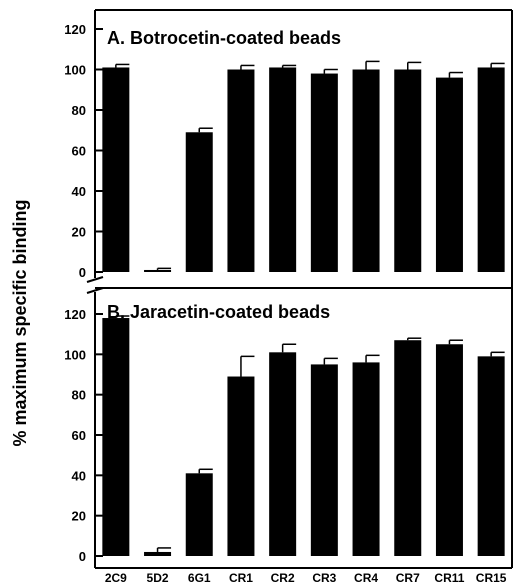 This screenshot has height=585, width=520. Describe the element at coordinates (224, 38) in the screenshot. I see `panel-title: A. Botrocetin-coated beads` at that location.